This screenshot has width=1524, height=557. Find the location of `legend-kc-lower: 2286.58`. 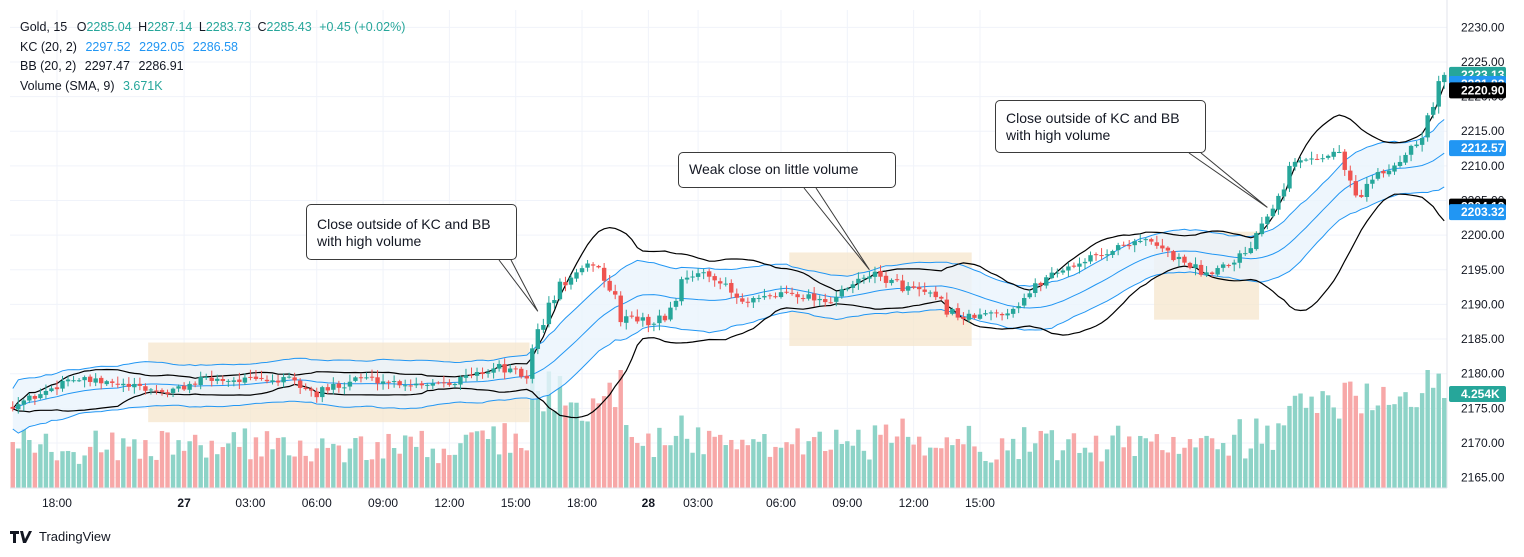

legend-kc-lower: 2286.58 is located at coordinates (215, 46).